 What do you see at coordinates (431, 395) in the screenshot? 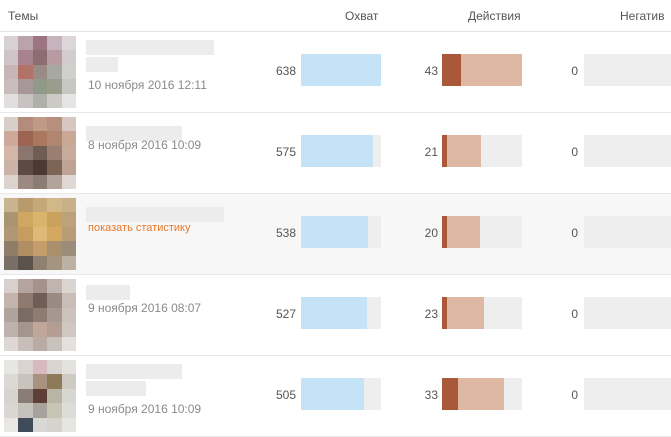
I see `actions-value: 33` at bounding box center [431, 395].